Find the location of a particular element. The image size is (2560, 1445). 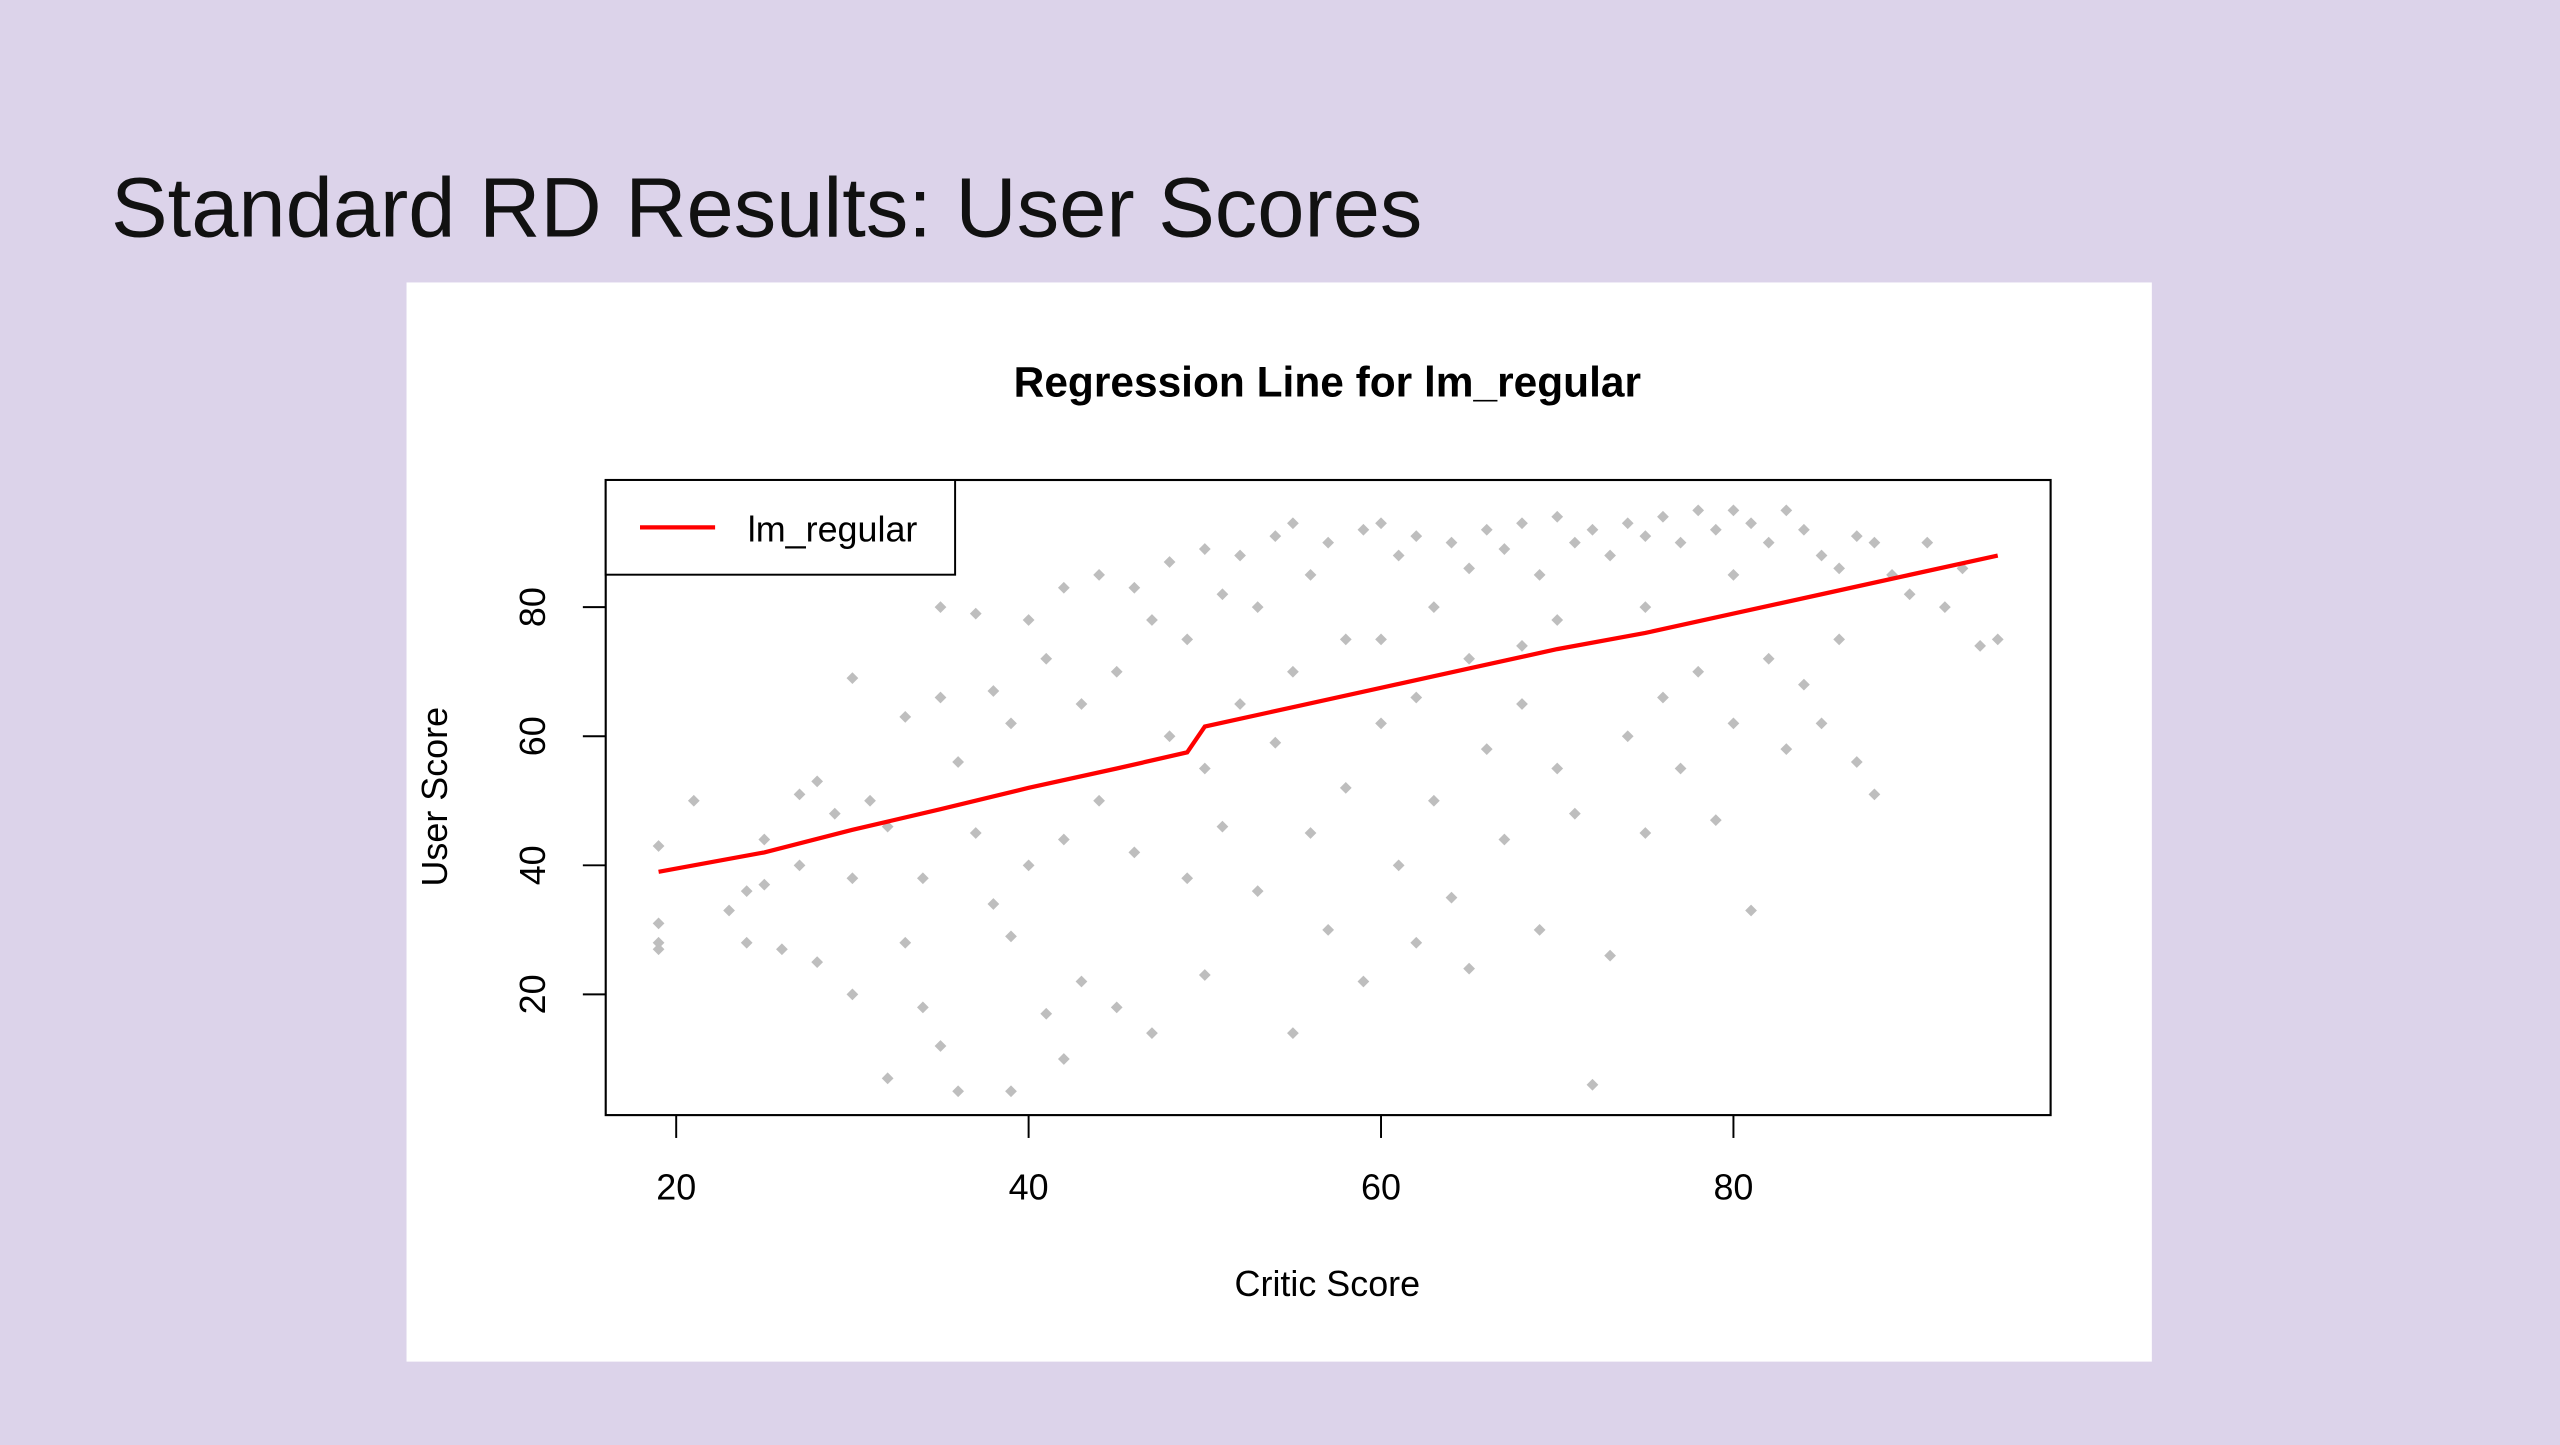

legend: lm_regular is located at coordinates (780, 527).